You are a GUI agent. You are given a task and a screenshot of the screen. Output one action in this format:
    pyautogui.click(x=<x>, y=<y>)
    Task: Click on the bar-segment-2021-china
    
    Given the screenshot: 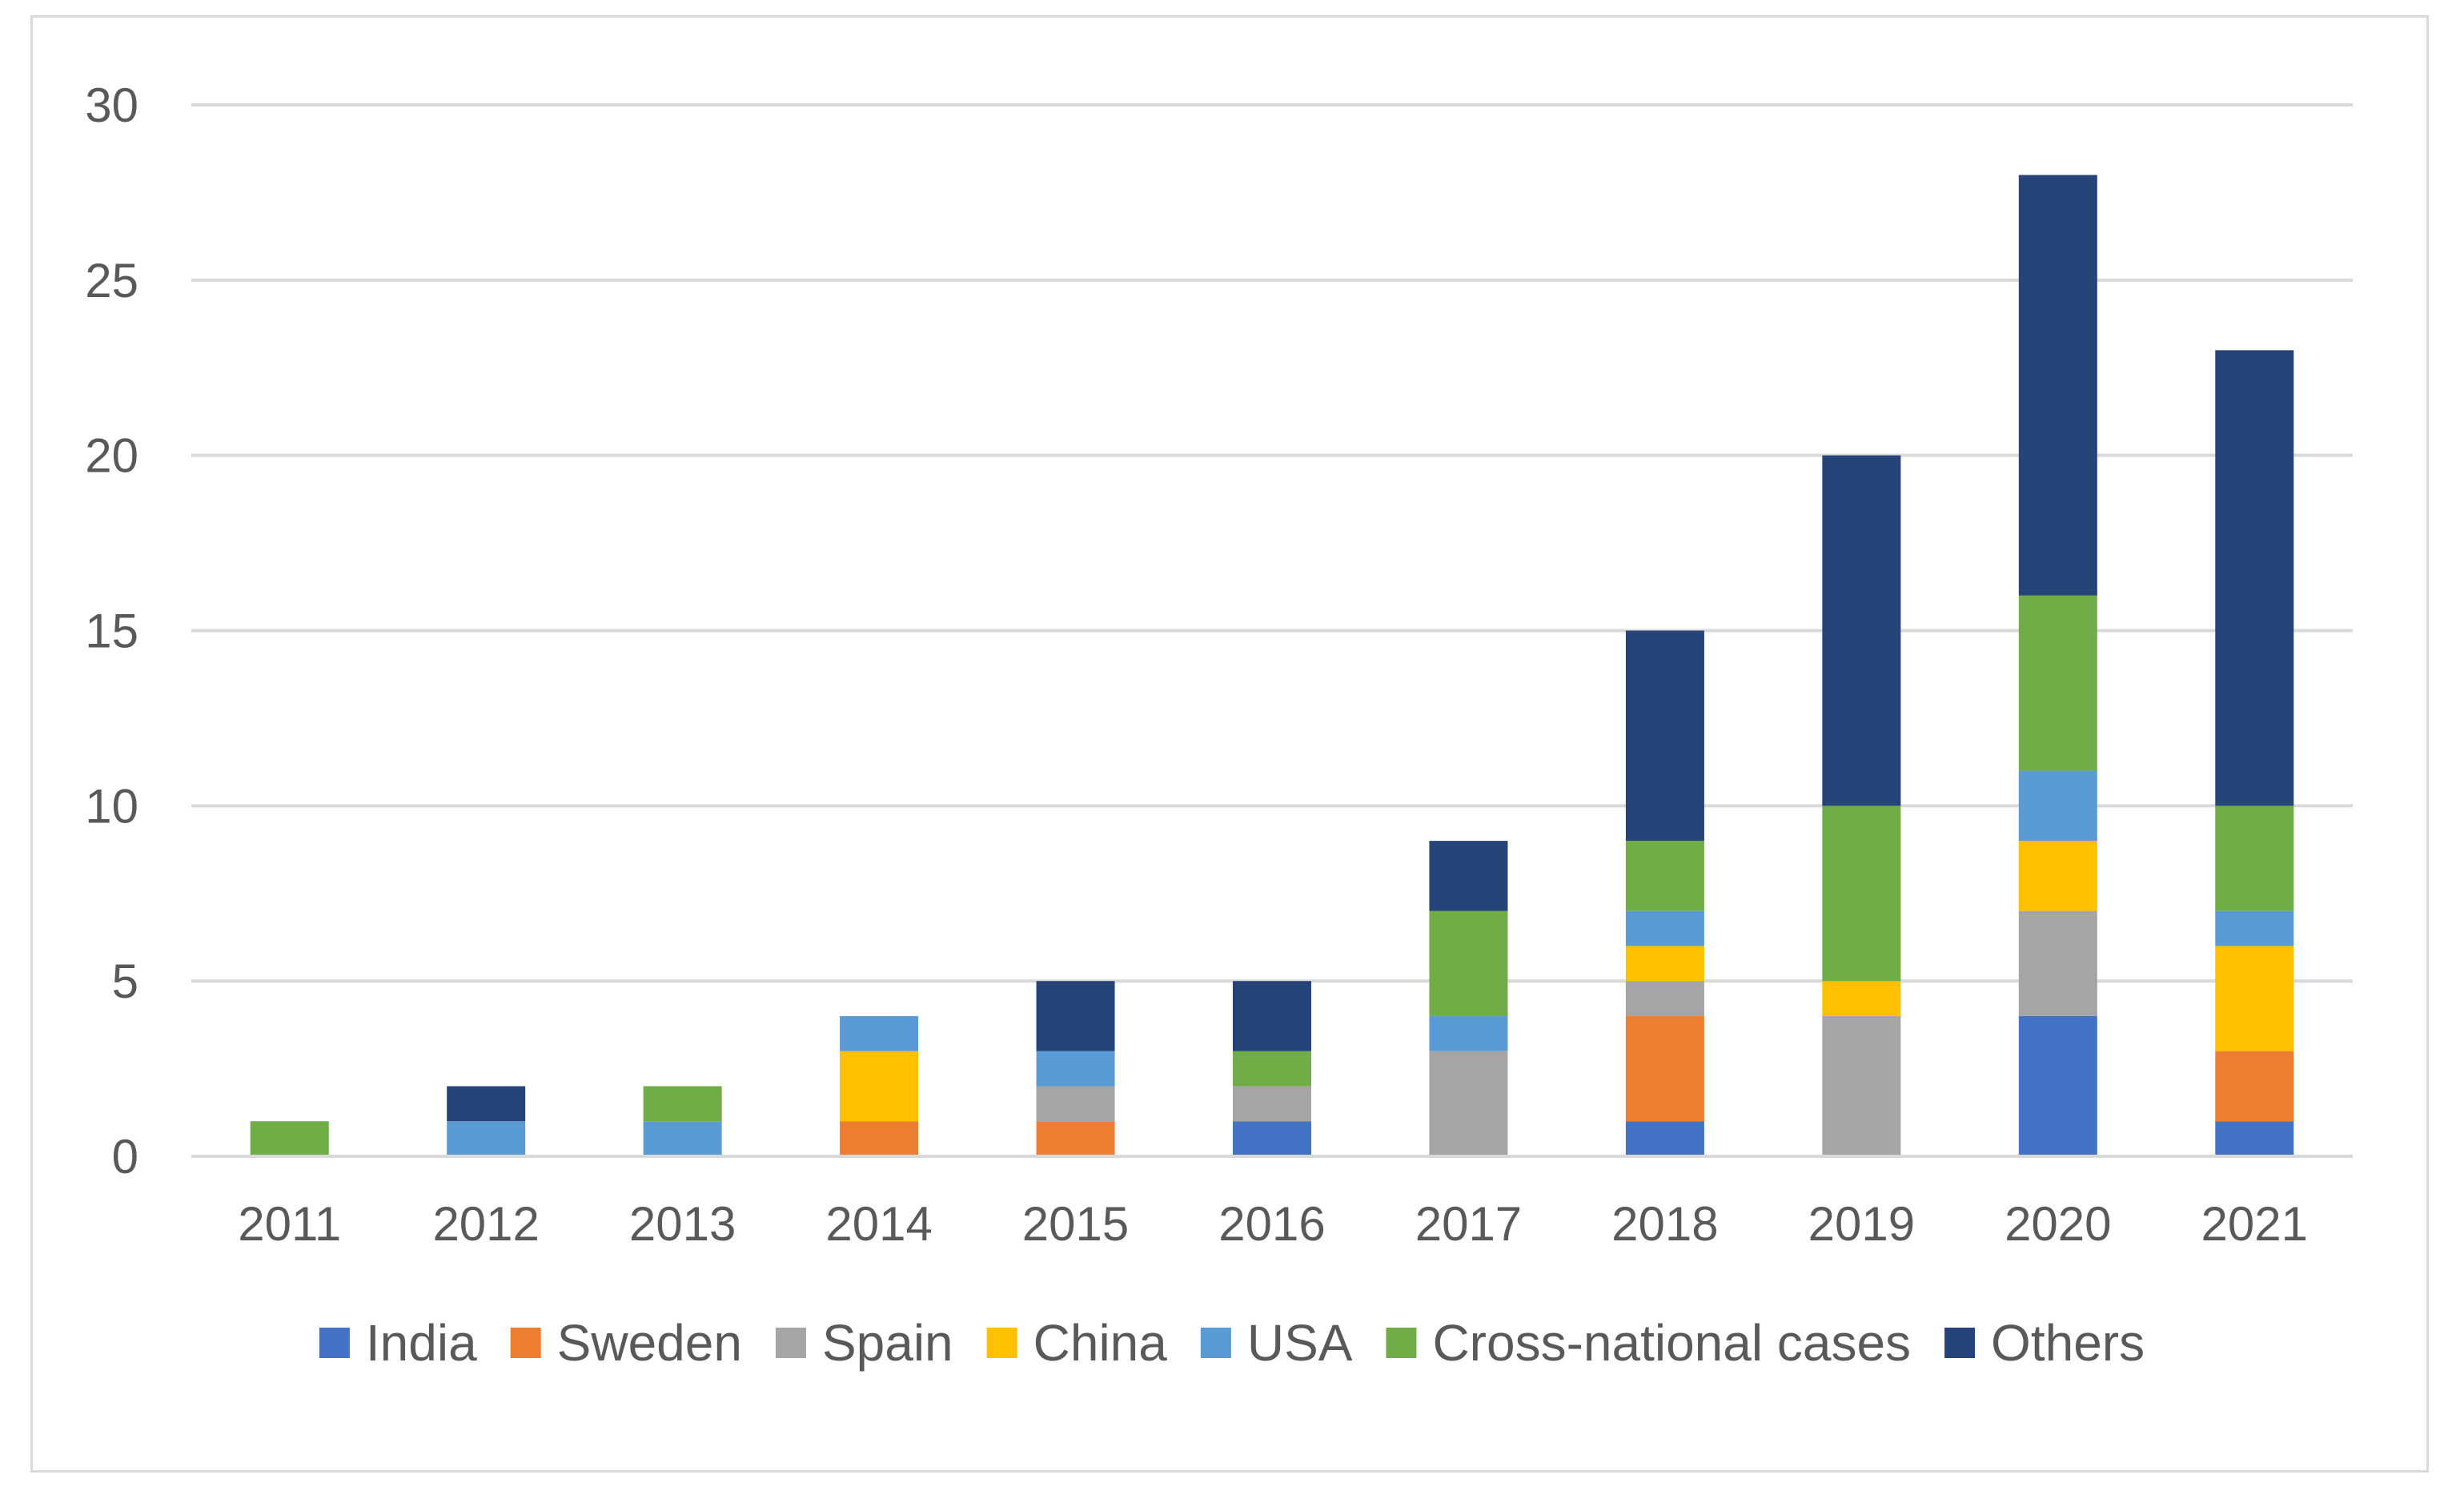 What is the action you would take?
    pyautogui.click(x=2254, y=999)
    